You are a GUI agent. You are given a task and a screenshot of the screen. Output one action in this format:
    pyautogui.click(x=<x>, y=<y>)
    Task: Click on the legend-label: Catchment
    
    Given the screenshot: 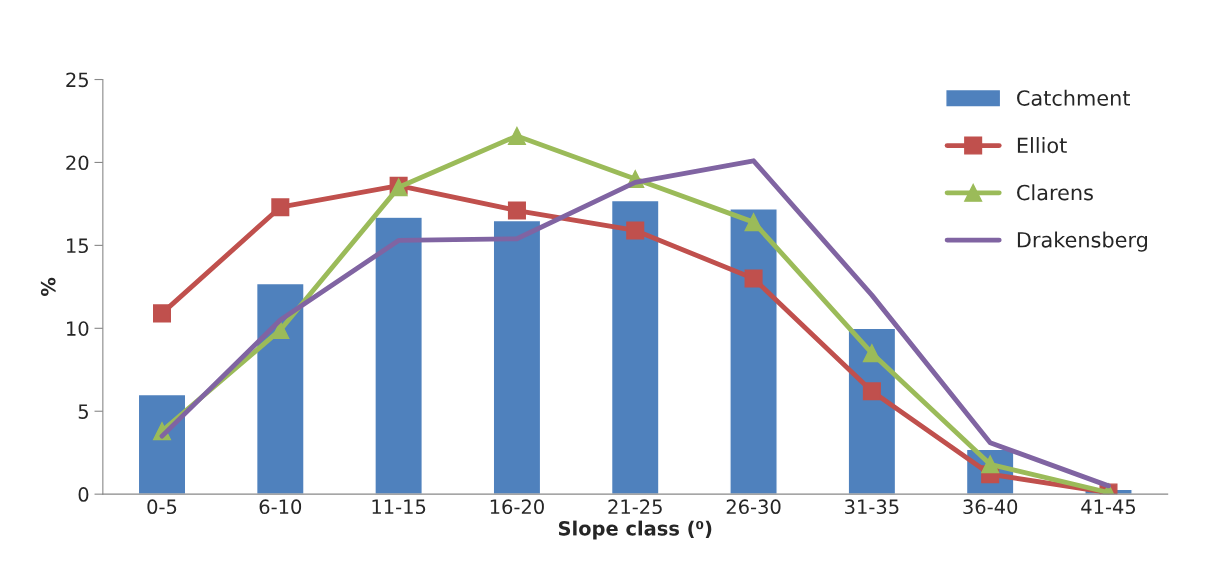 What is the action you would take?
    pyautogui.click(x=1073, y=97)
    